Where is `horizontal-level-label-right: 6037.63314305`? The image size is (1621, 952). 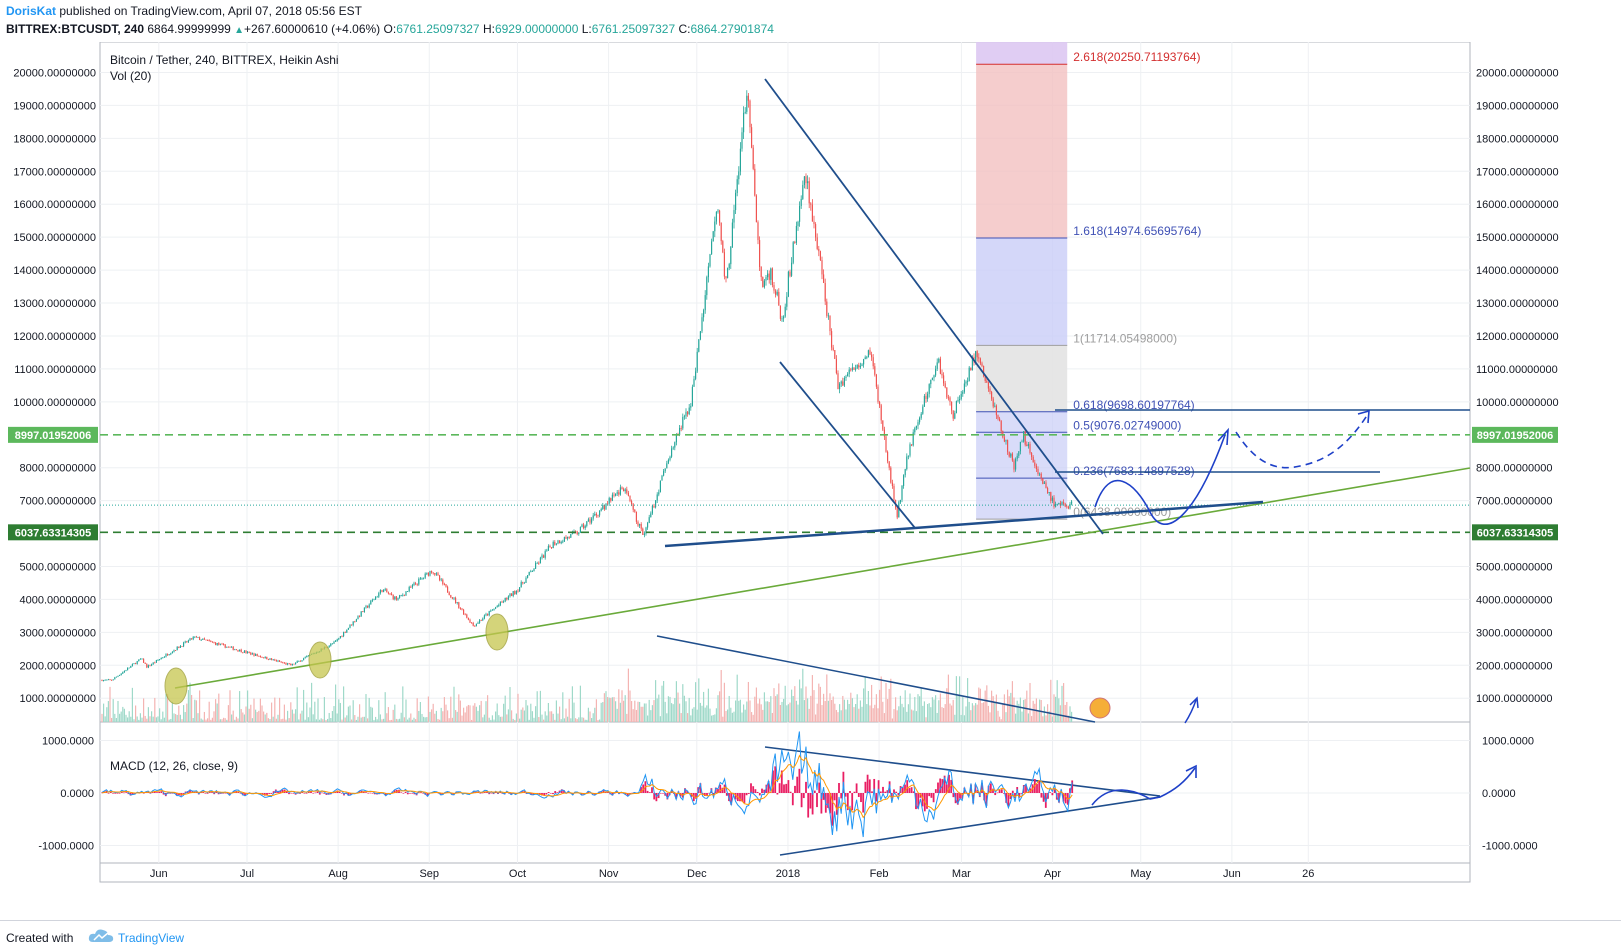 horizontal-level-label-right: 6037.63314305 is located at coordinates (1515, 533).